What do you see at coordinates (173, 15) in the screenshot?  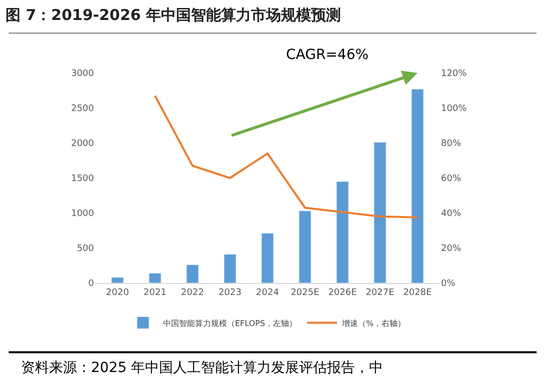 I see `chart-title: 图 7：2019-2026 年中国智能算力市场规模预测` at bounding box center [173, 15].